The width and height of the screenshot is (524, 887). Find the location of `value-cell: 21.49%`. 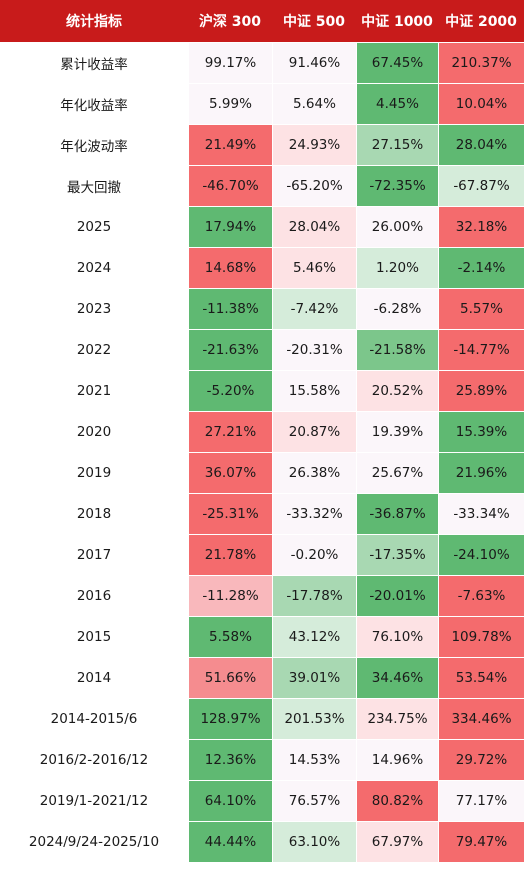

value-cell: 21.49% is located at coordinates (230, 145).